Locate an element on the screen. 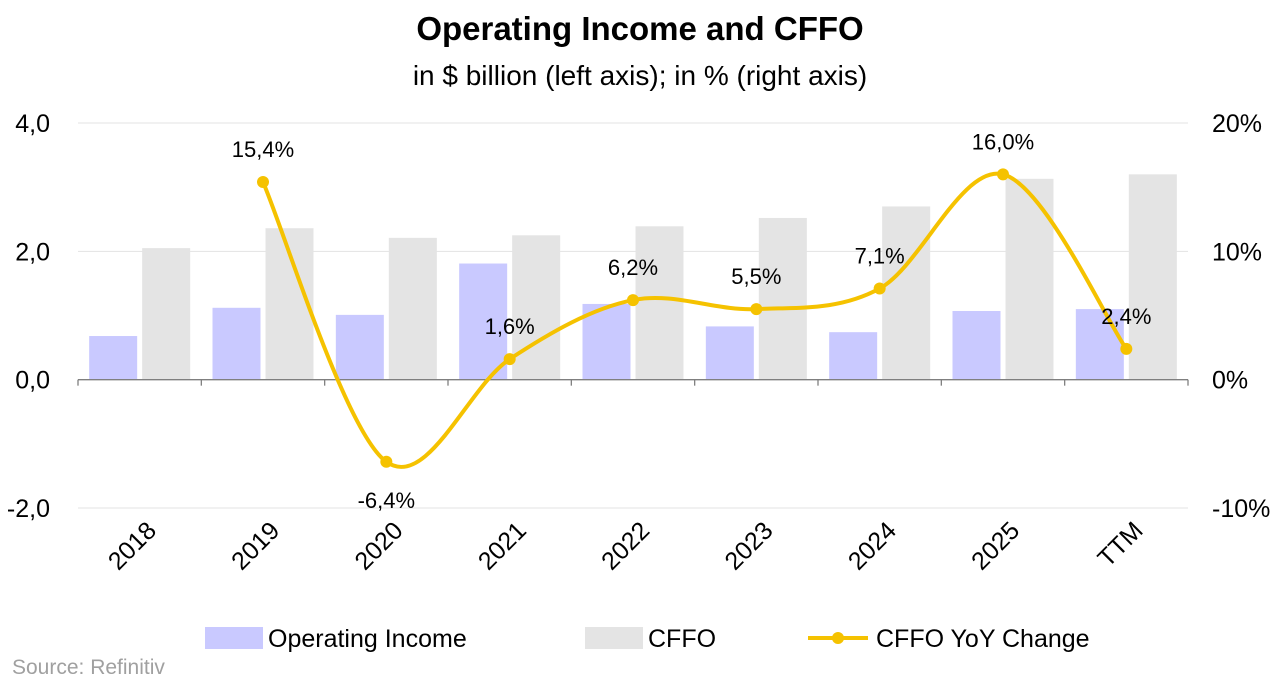 The height and width of the screenshot is (690, 1280). data-label-cffo-yoy: 16,0% is located at coordinates (1003, 141).